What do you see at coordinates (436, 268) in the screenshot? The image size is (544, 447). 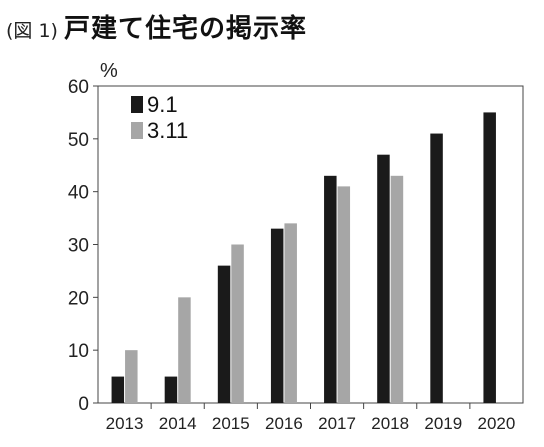 I see `bar-9-1-2019` at bounding box center [436, 268].